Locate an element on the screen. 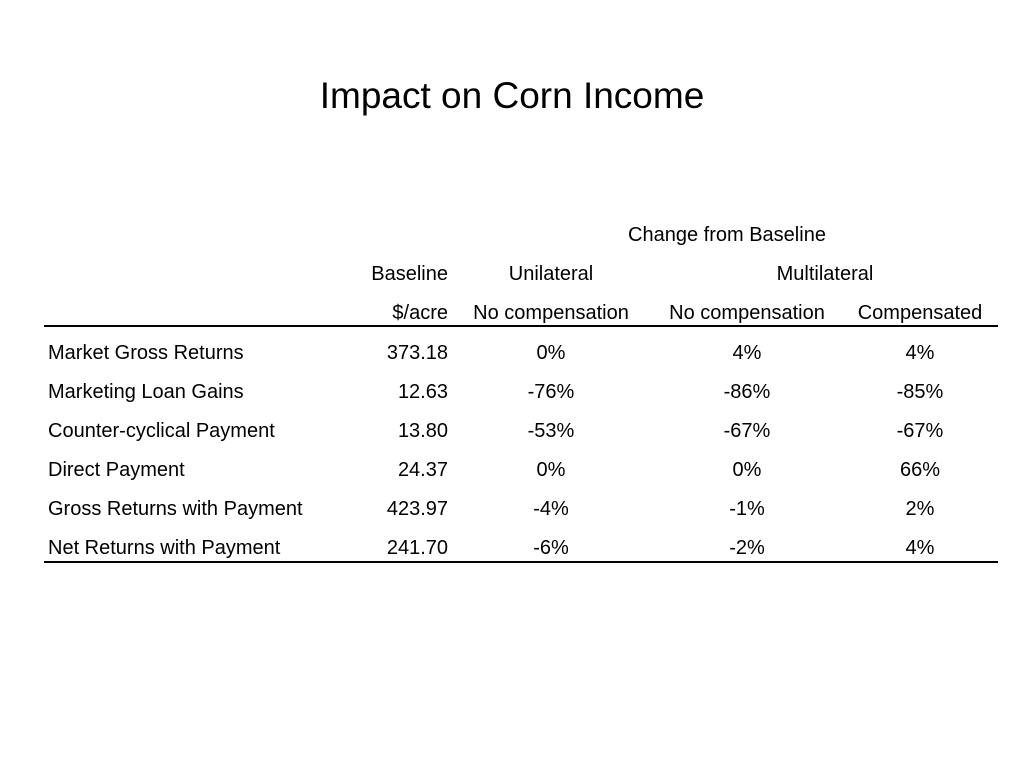 The width and height of the screenshot is (1024, 768). unilateral-value: -76% is located at coordinates (551, 392).